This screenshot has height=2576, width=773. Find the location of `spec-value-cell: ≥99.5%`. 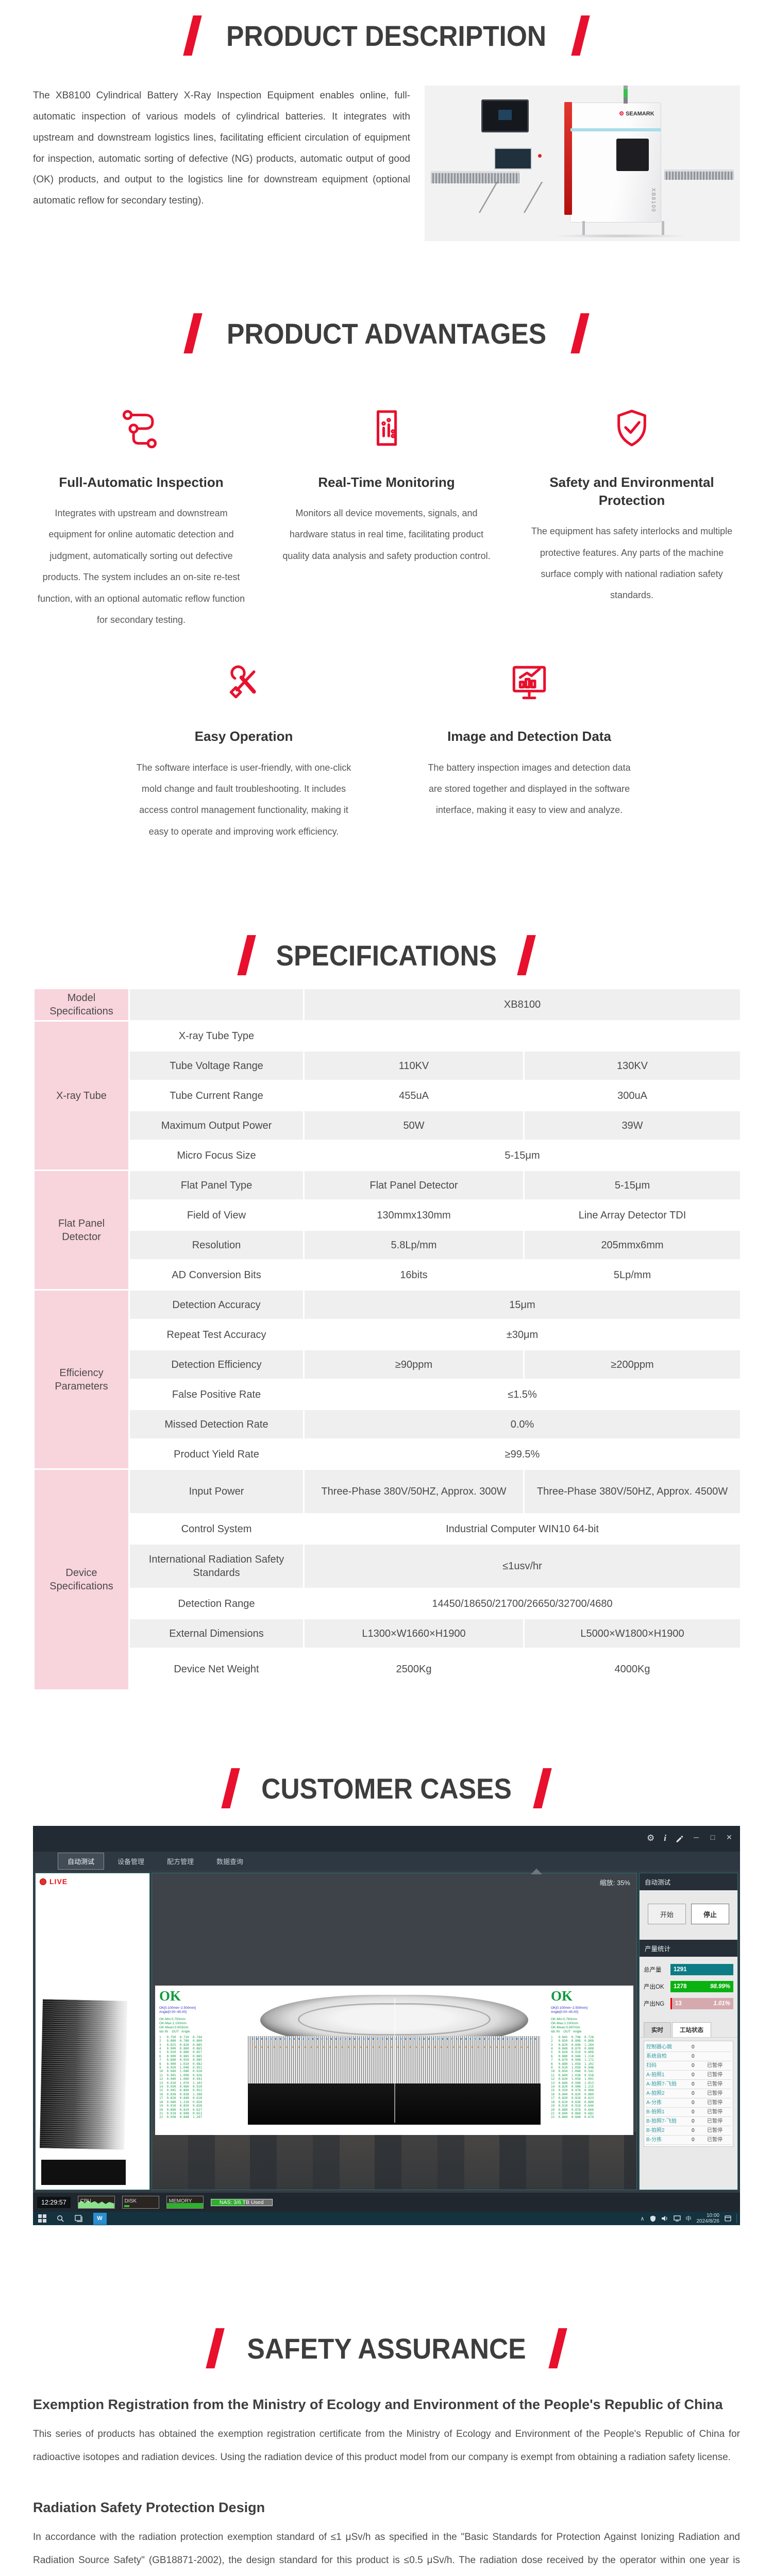

spec-value-cell: ≥99.5% is located at coordinates (523, 1454).